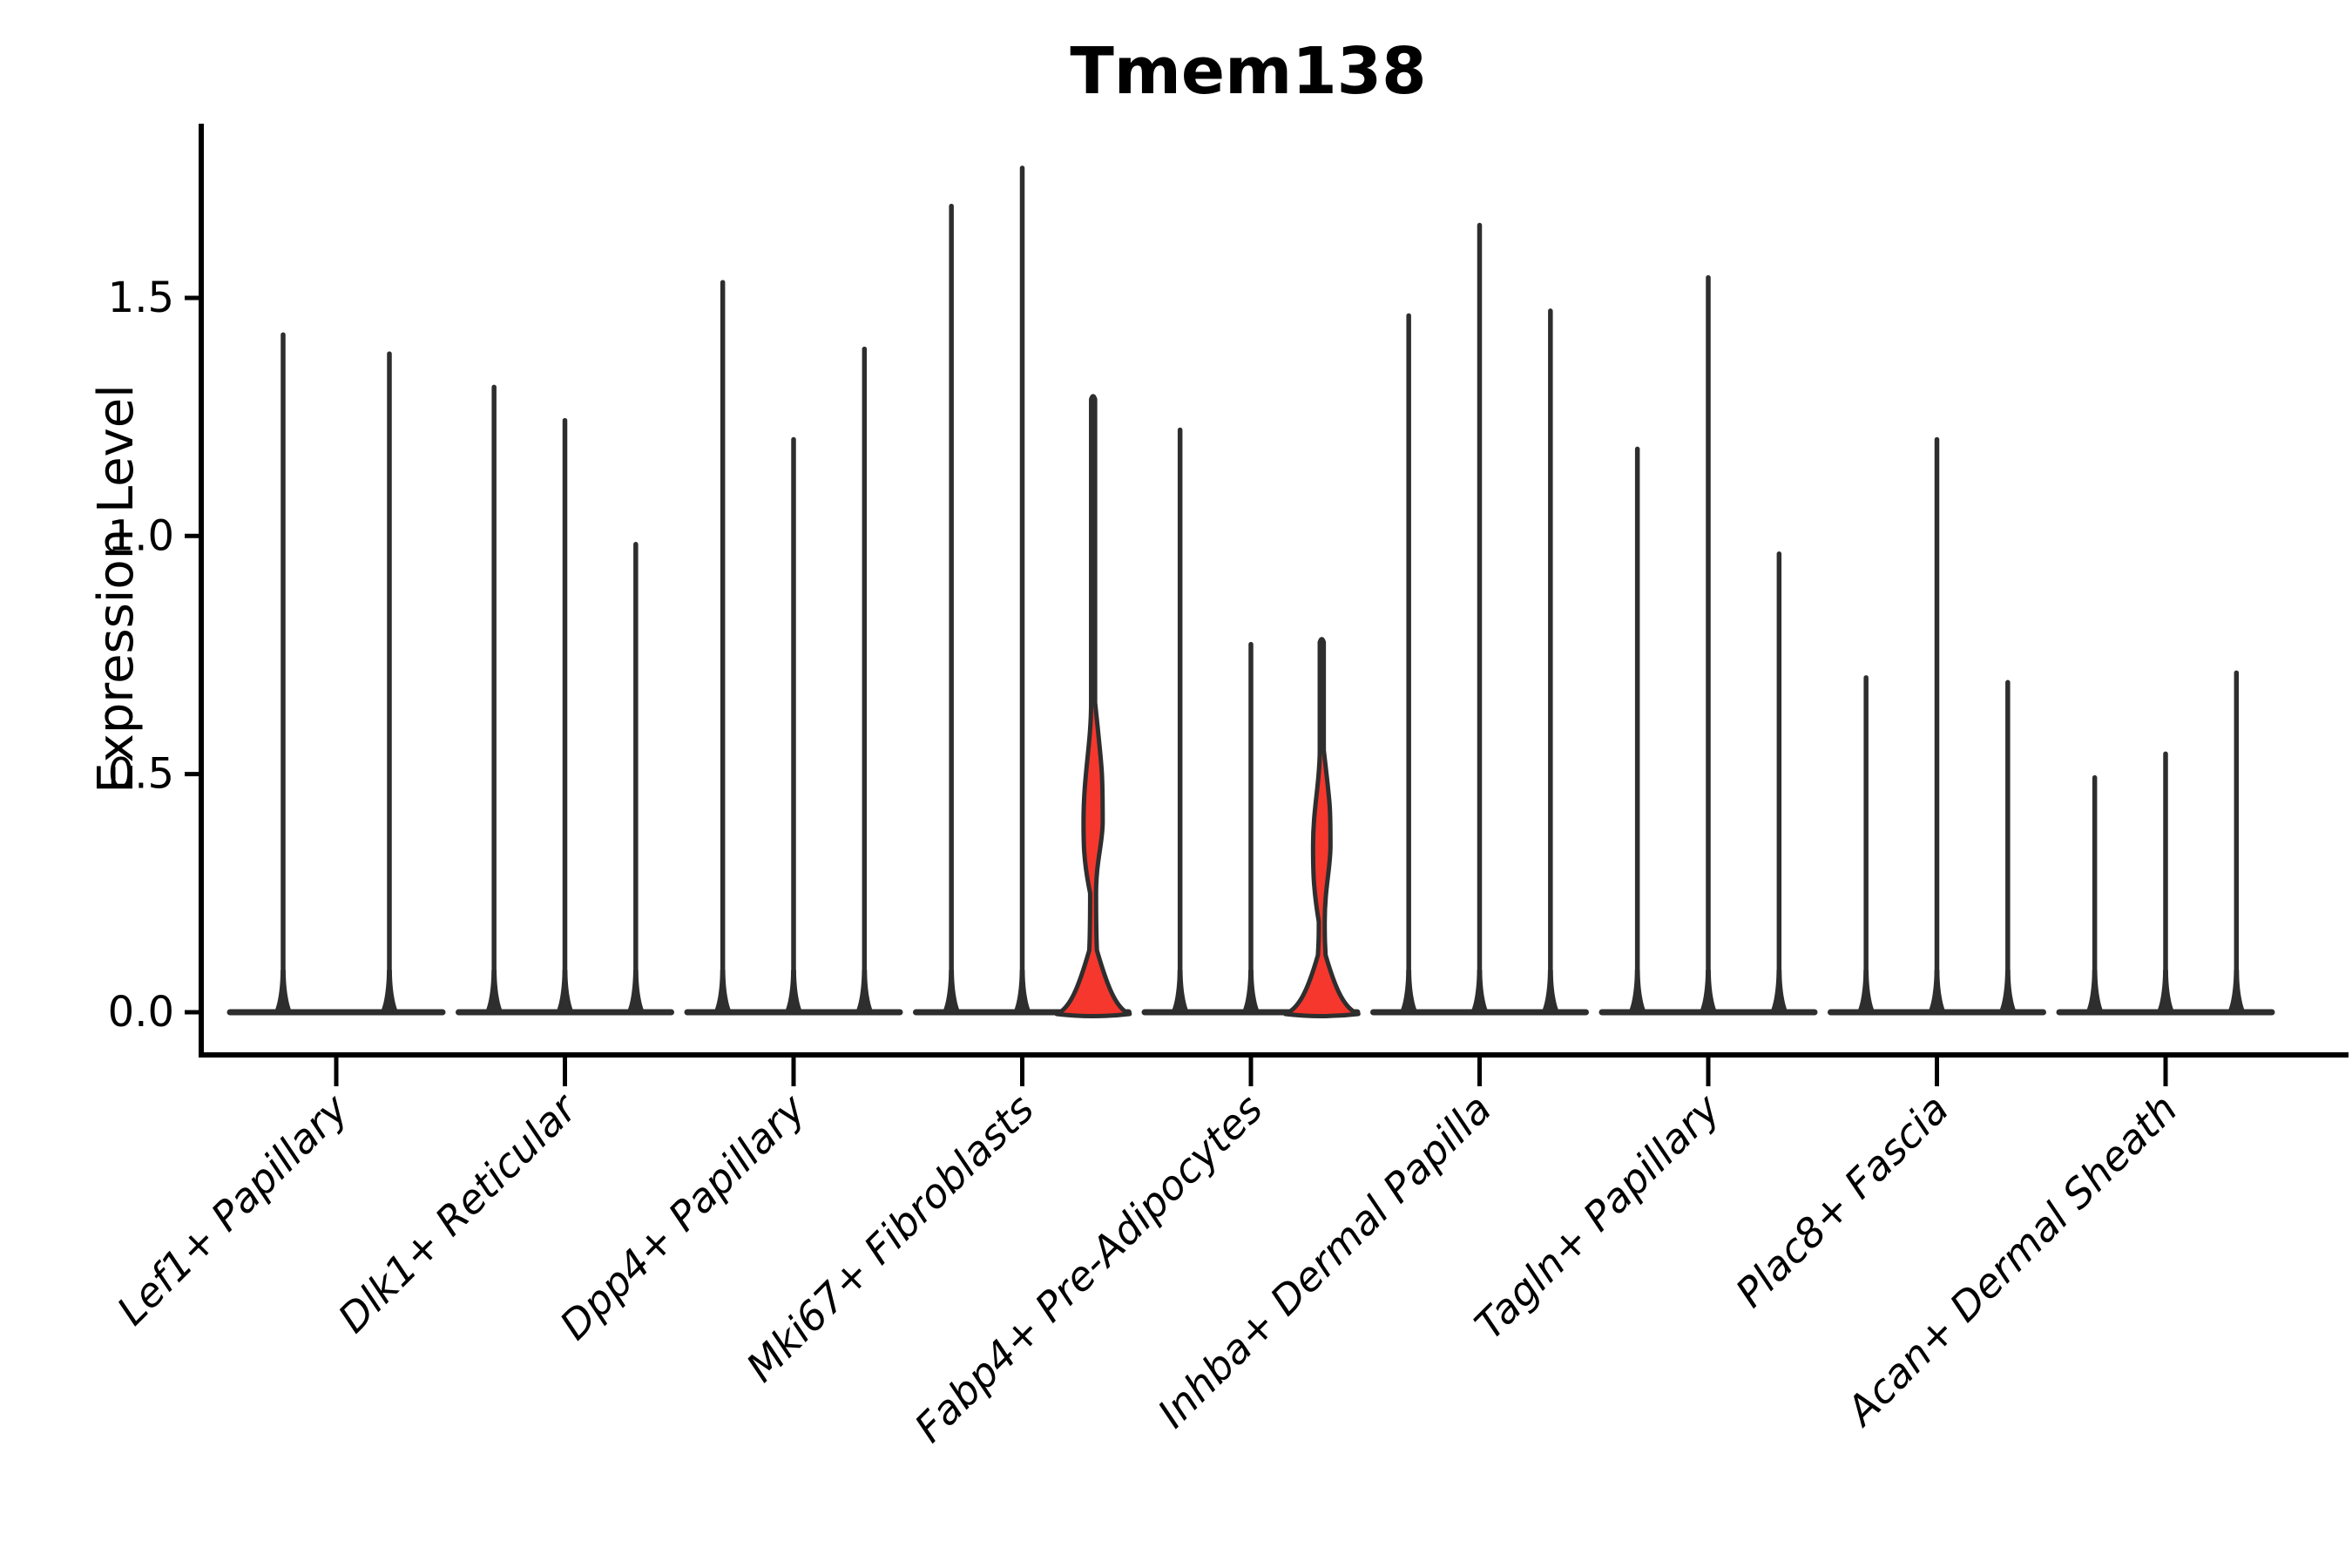  Describe the element at coordinates (141, 1013) in the screenshot. I see `y-tick-label: 0.0` at that location.